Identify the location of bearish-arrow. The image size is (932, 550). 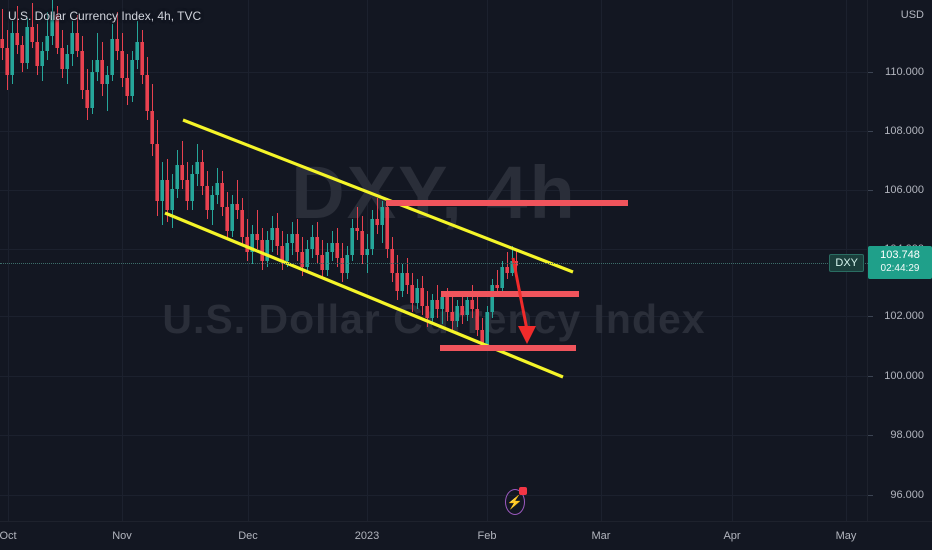
(523, 300).